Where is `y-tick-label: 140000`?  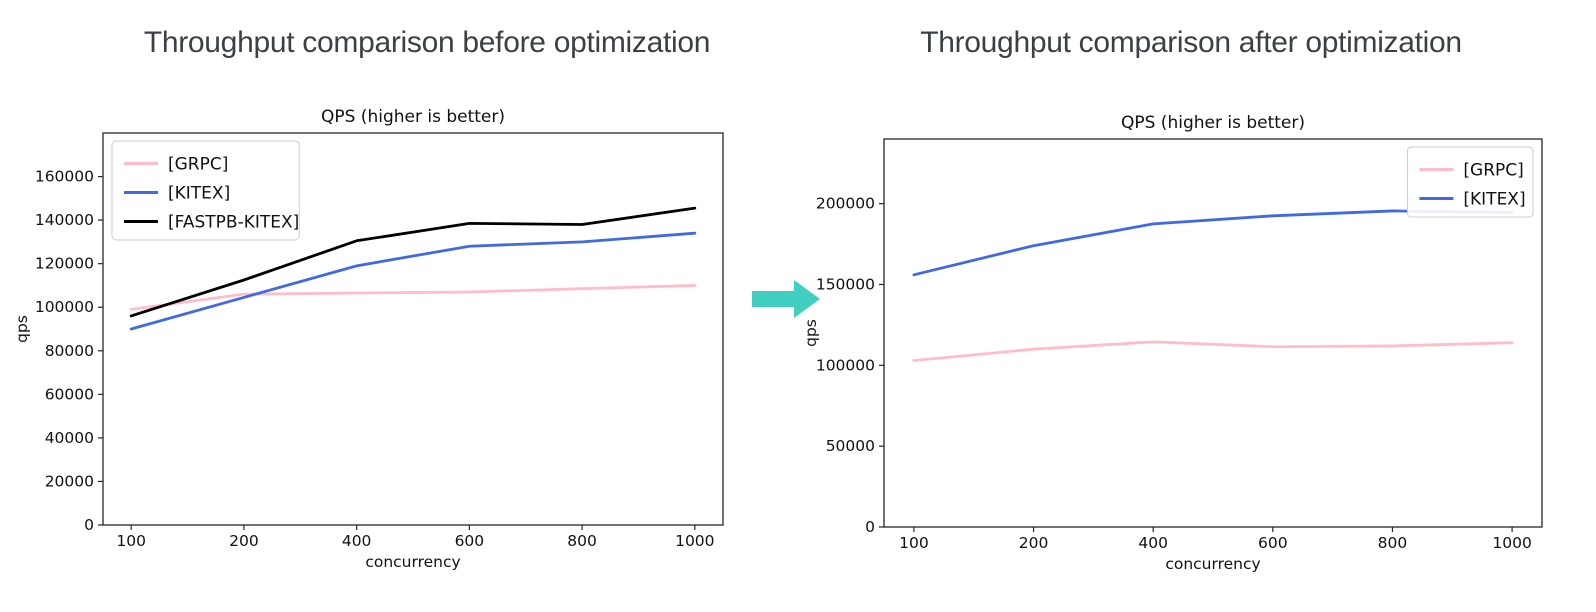
y-tick-label: 140000 is located at coordinates (64, 220).